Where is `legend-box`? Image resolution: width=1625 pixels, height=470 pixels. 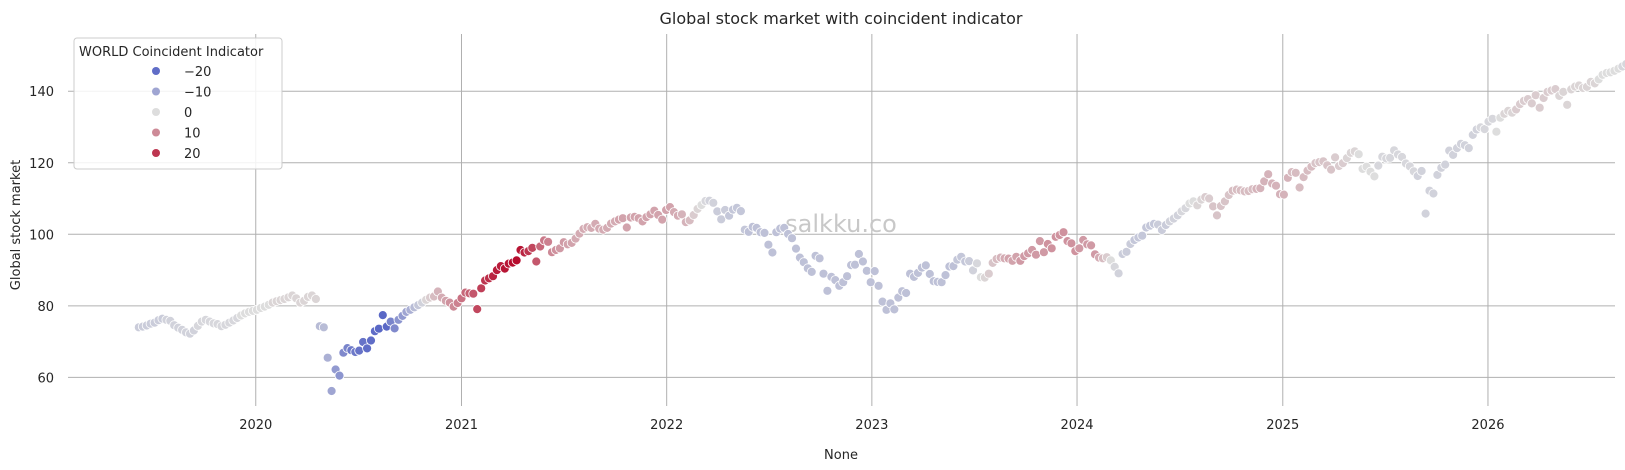
legend-box is located at coordinates (178, 103).